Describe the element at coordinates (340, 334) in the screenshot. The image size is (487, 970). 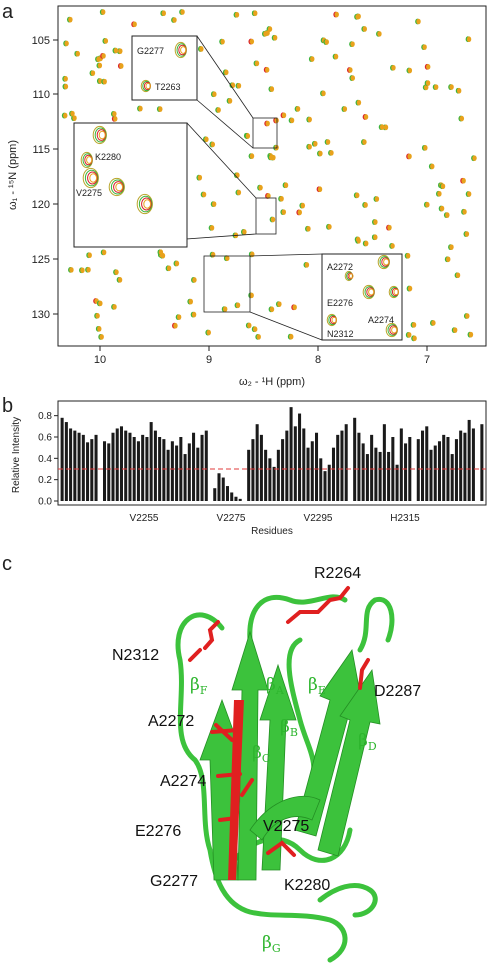
I see `label-n2312: N2312` at that location.